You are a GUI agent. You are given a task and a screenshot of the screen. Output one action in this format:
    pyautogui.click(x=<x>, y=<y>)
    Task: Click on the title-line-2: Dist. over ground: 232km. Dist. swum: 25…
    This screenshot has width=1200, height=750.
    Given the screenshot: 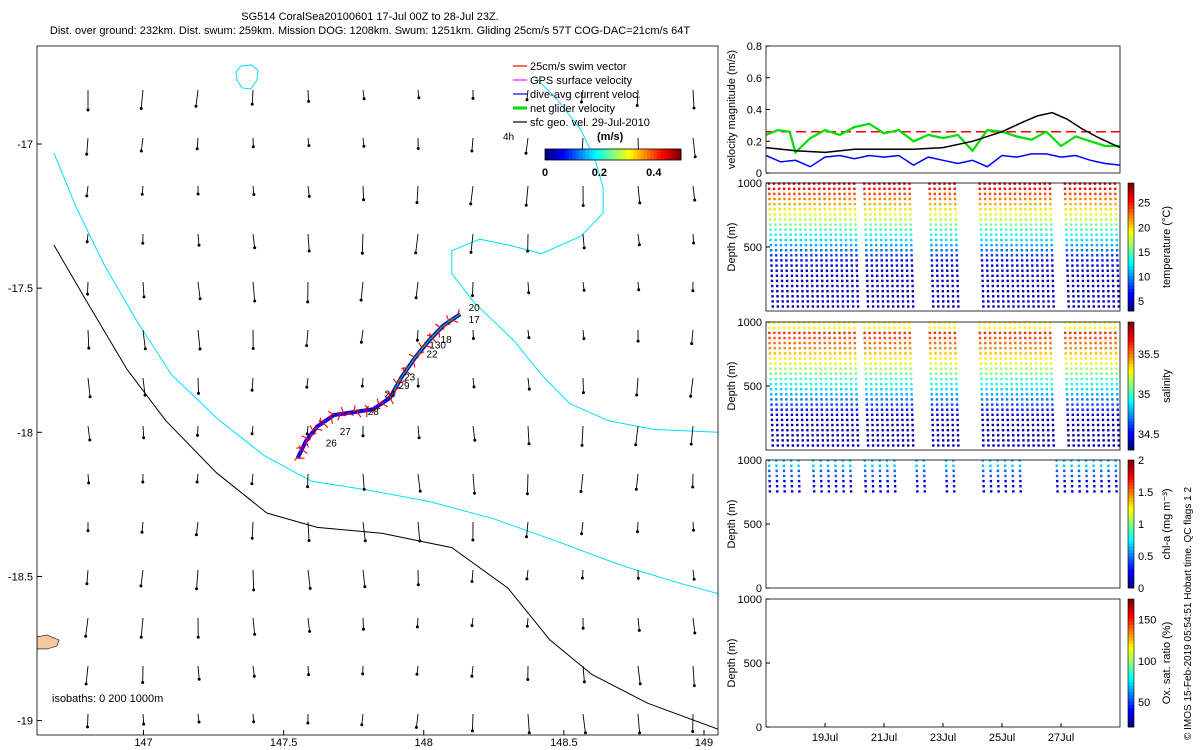 What is the action you would take?
    pyautogui.click(x=370, y=31)
    